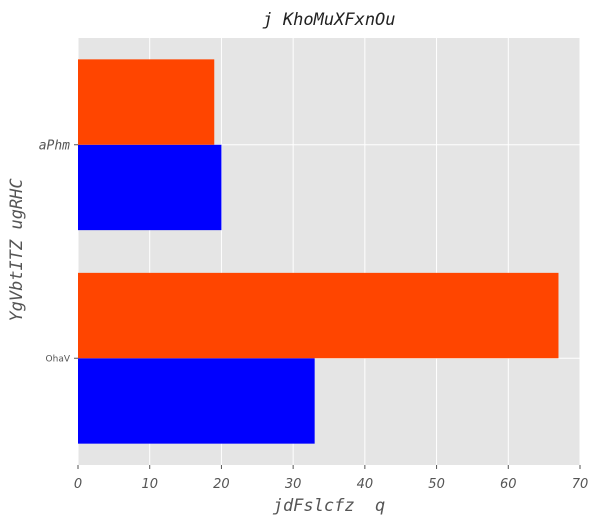 This screenshot has height=525, width=600. What do you see at coordinates (78, 484) in the screenshot?
I see `x-tick-label: 0` at bounding box center [78, 484].